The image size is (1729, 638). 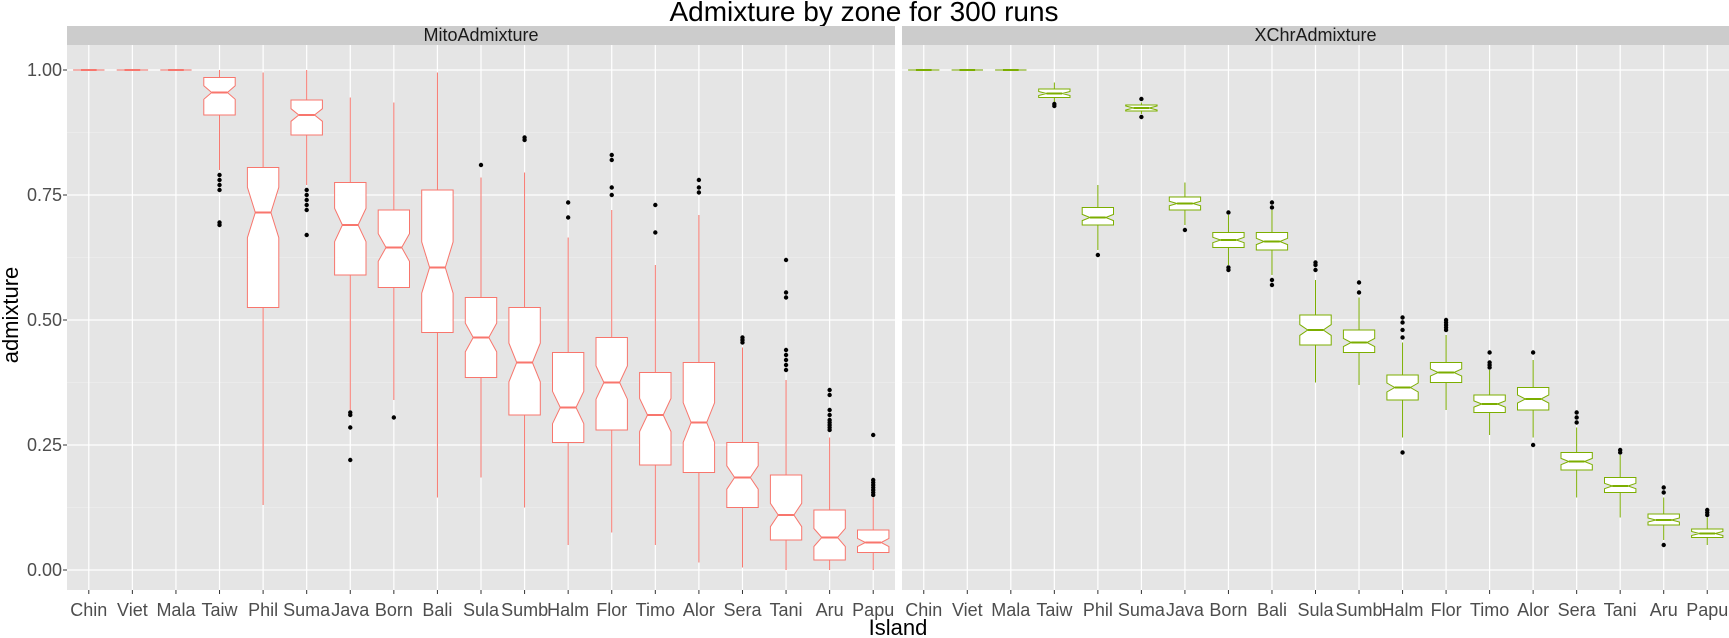 What do you see at coordinates (263, 610) in the screenshot?
I see `x-tick-label: Phil` at bounding box center [263, 610].